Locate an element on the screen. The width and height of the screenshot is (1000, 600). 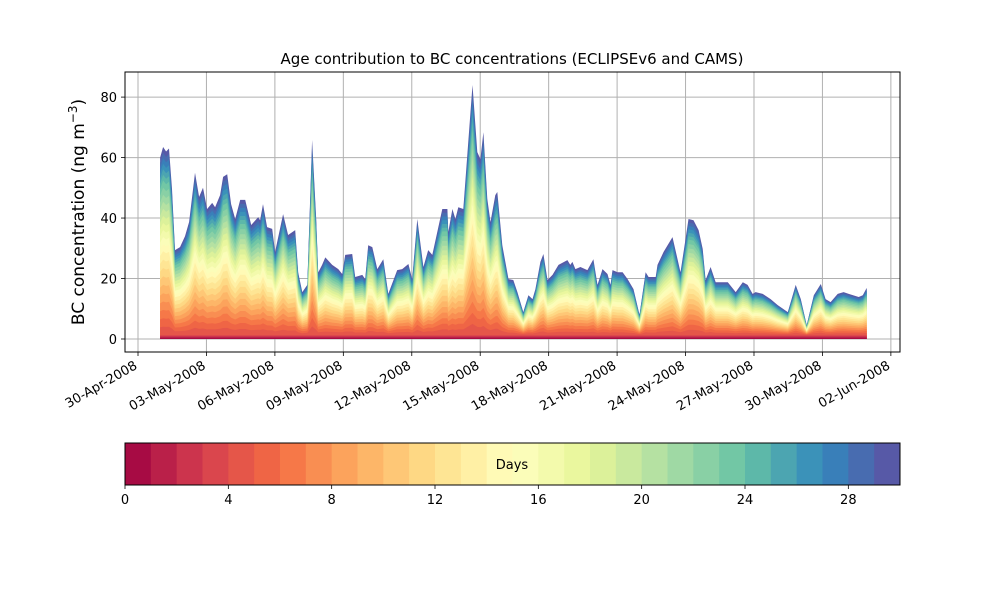
y-tick-label: 0 is located at coordinates (113, 340).